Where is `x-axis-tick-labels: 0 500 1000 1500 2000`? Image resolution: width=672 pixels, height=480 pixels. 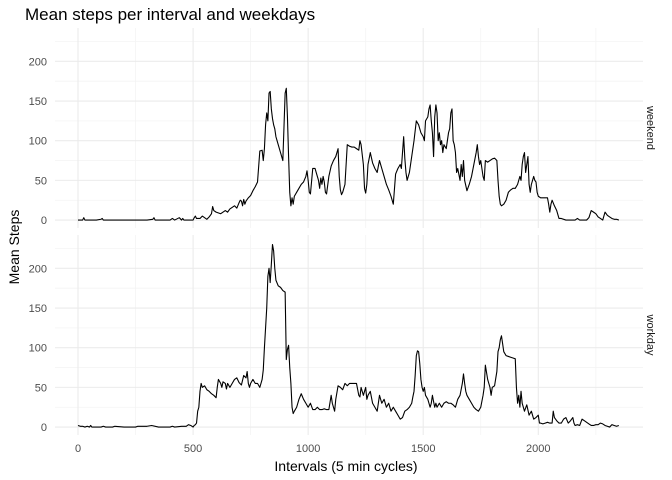
x-axis-tick-labels: 0 500 1000 1500 2000 is located at coordinates (313, 449).